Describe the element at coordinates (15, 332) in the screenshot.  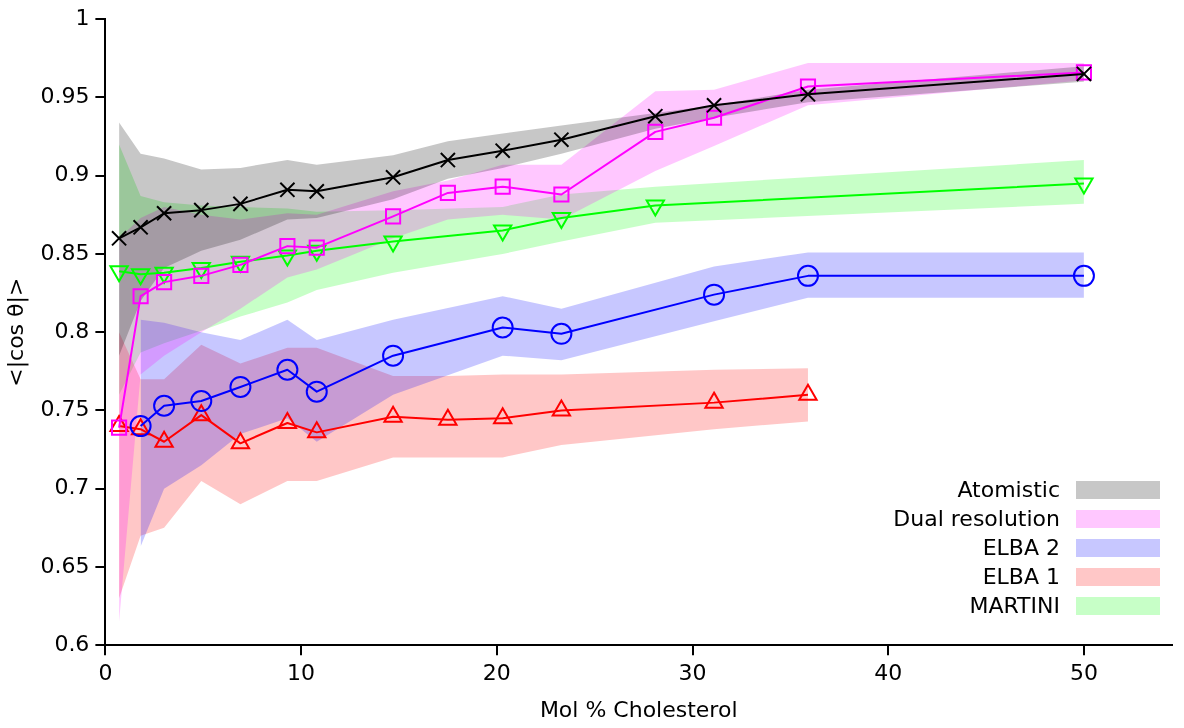
I see `y-axis-title: <|cos θ|>` at that location.